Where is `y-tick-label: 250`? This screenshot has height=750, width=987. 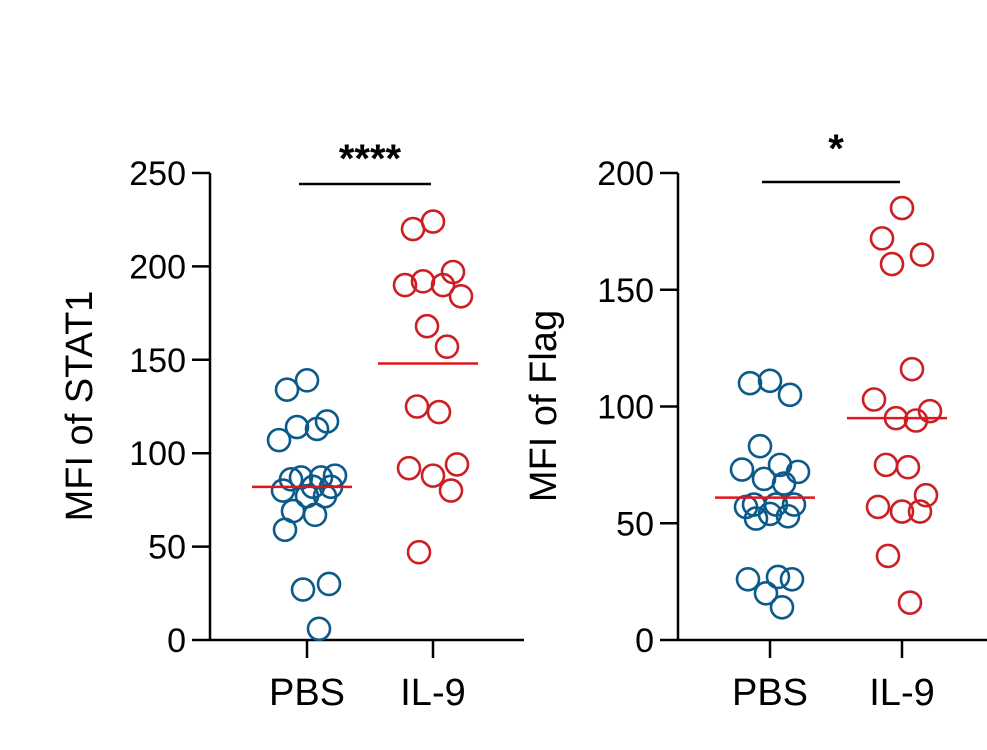
y-tick-label: 250 is located at coordinates (157, 174).